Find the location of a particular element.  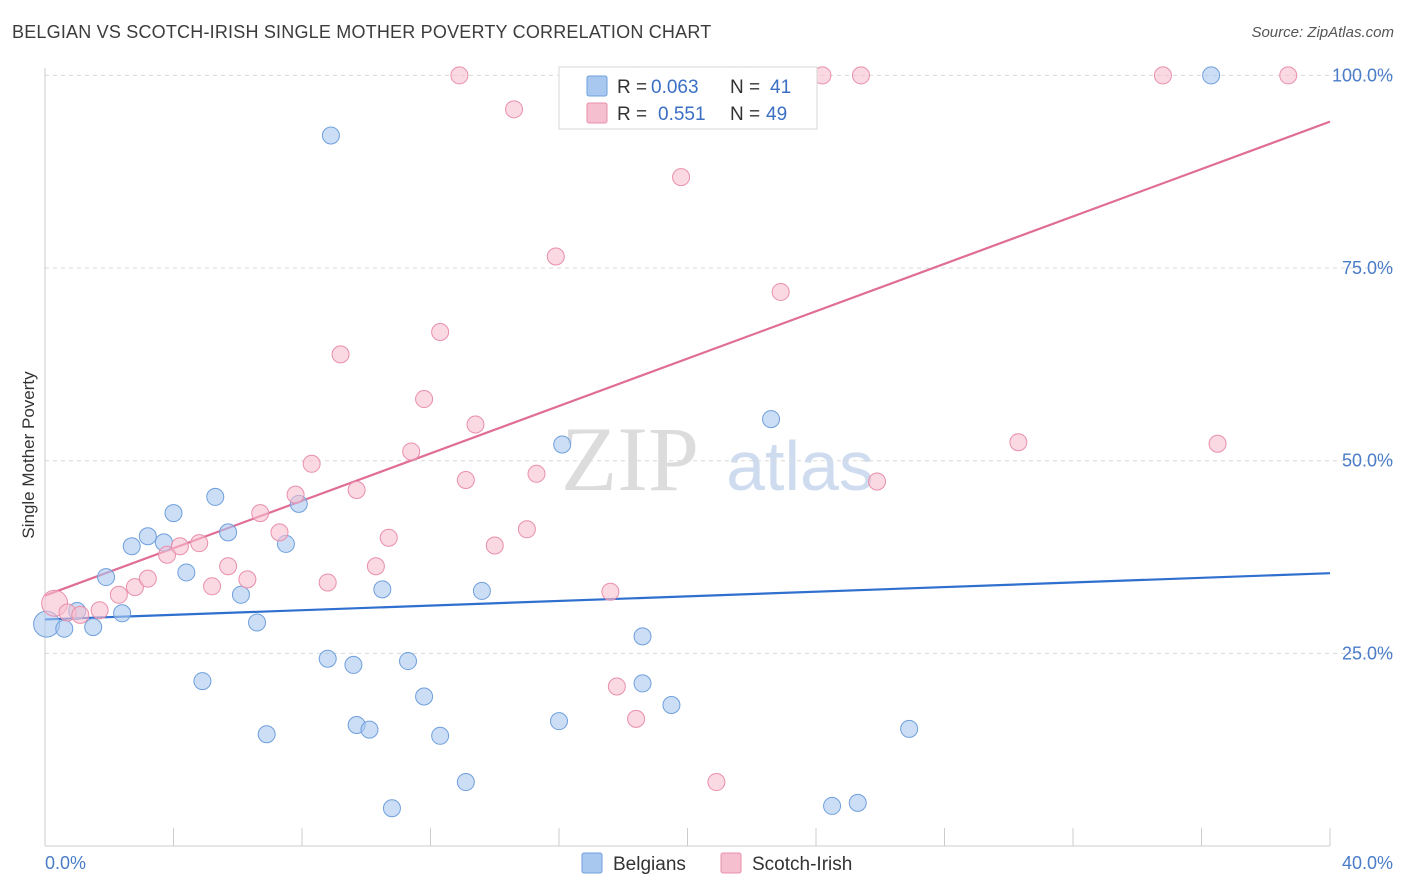

legend-n-label-belgians: N = is located at coordinates (745, 87).